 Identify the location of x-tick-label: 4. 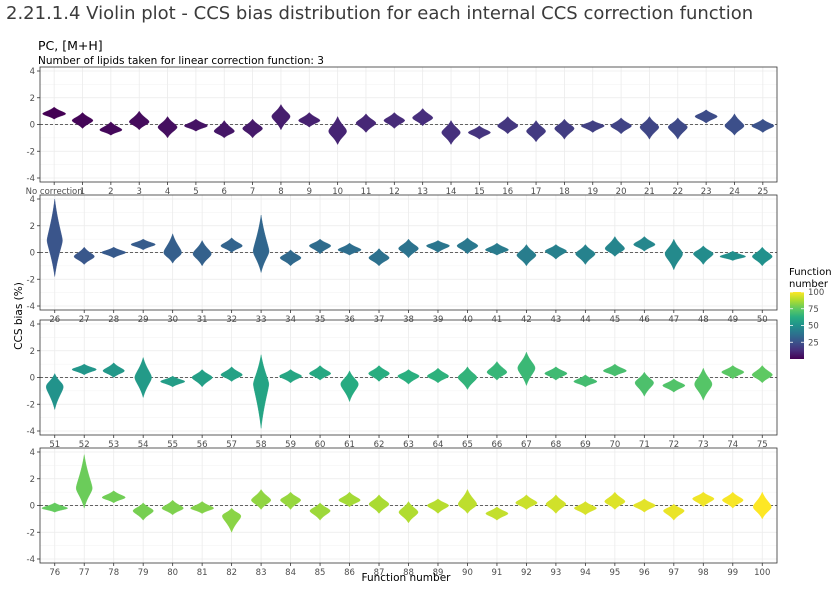
(167, 192).